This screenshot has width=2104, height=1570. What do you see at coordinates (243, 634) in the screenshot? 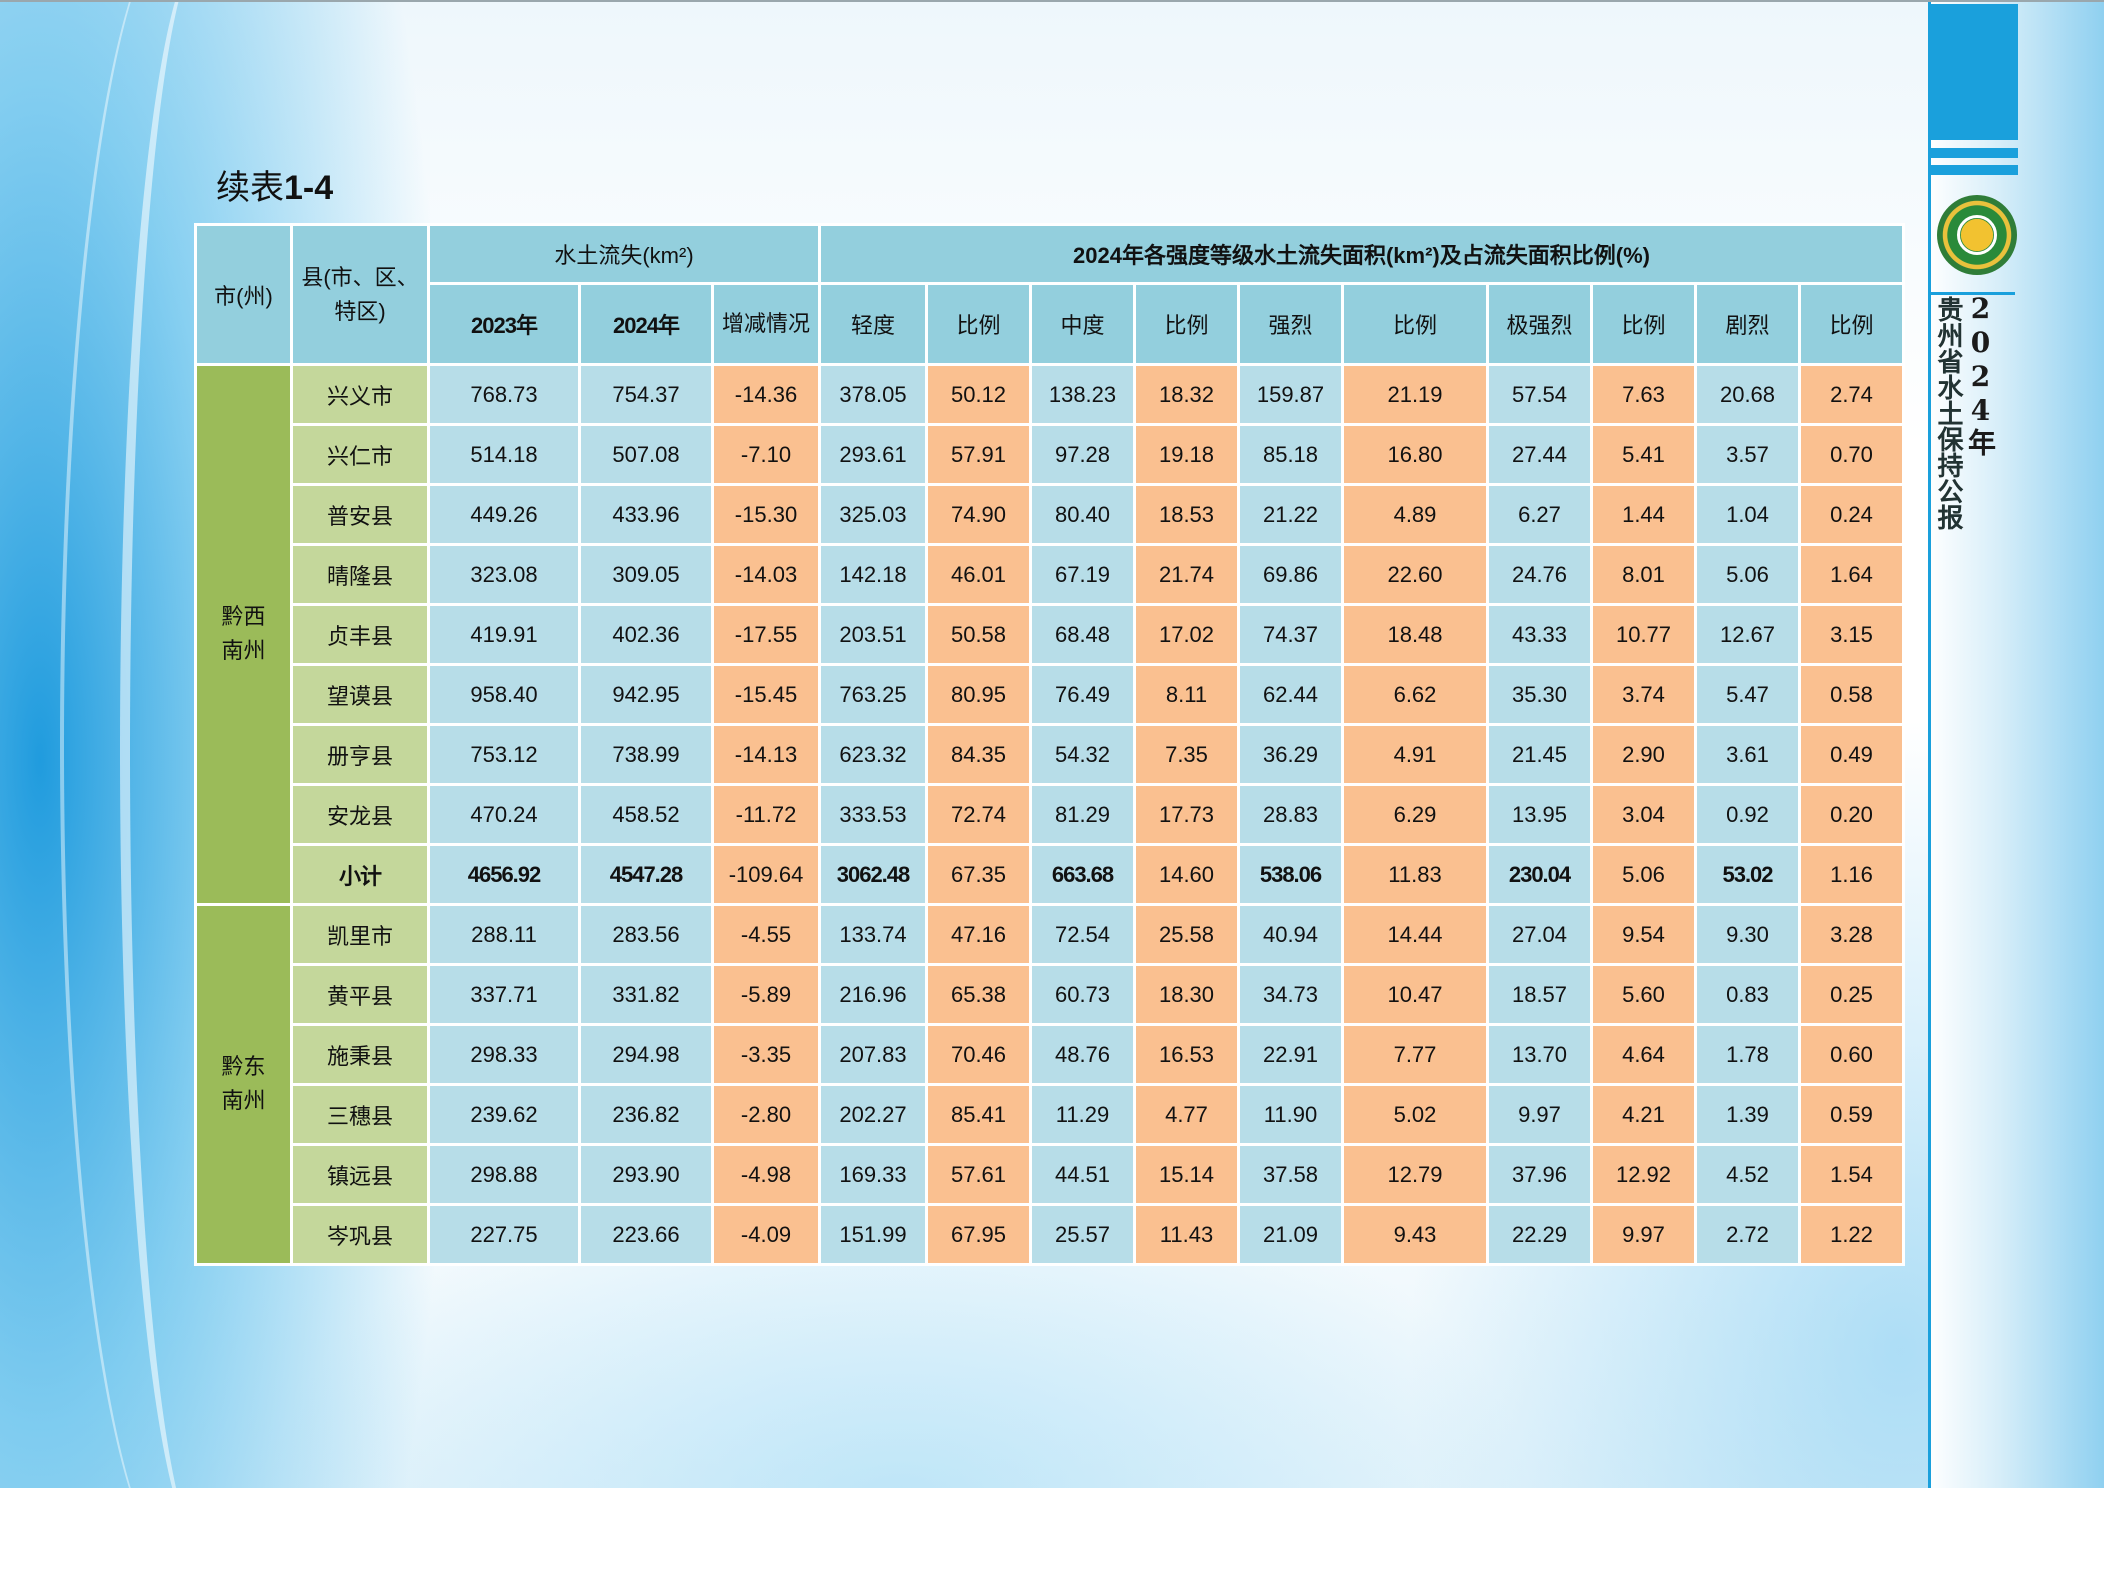
I see `city-cell: 黔西南州` at bounding box center [243, 634].